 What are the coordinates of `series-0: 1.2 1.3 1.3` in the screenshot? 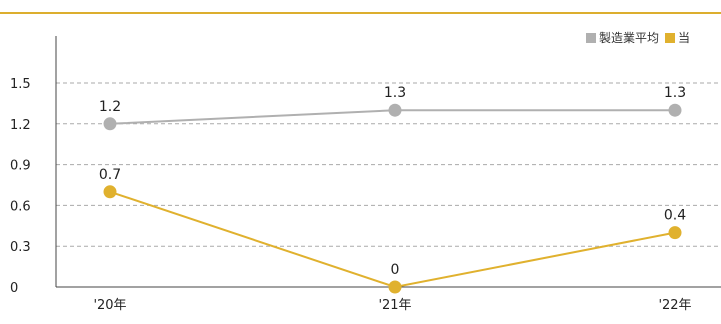 It's located at (392, 108).